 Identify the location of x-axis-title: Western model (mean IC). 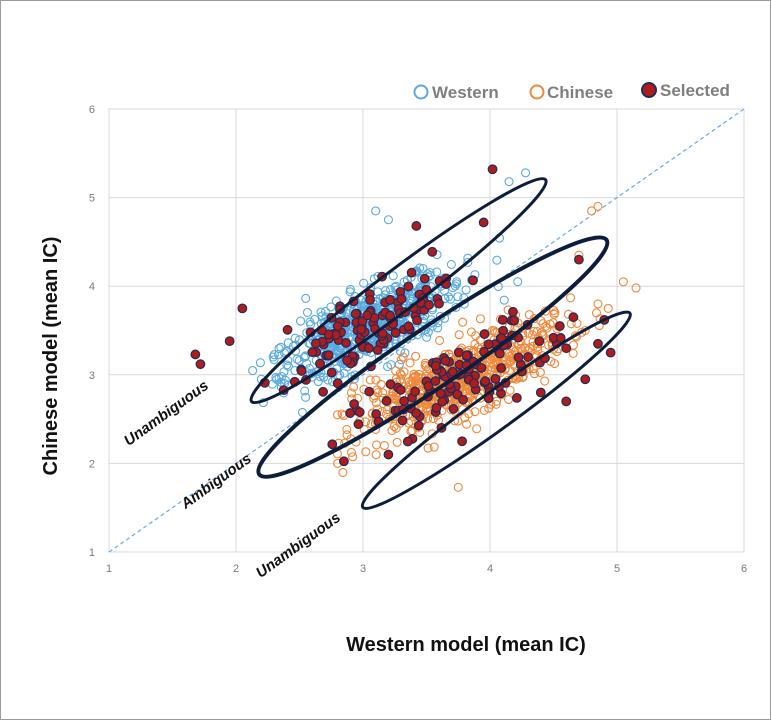
(466, 645).